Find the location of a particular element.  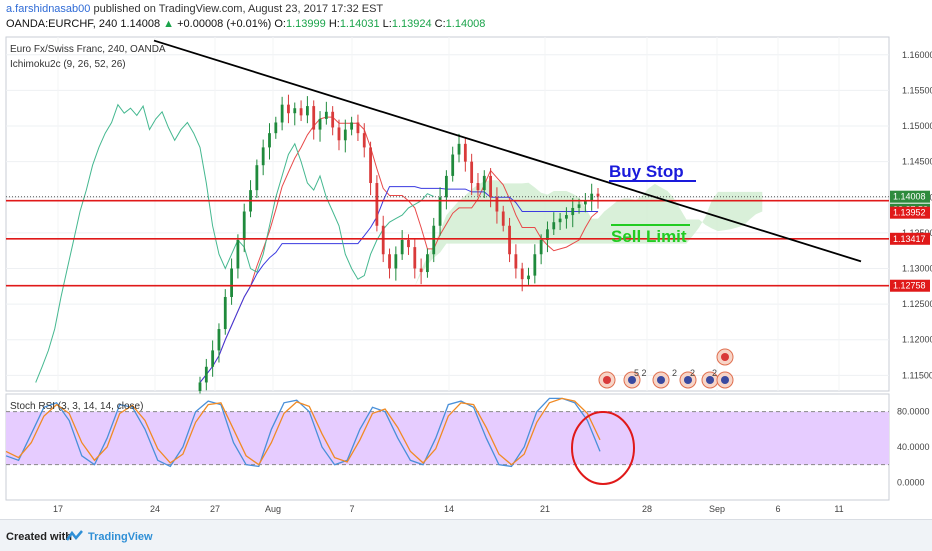

time-tick-label: 27 is located at coordinates (215, 509).